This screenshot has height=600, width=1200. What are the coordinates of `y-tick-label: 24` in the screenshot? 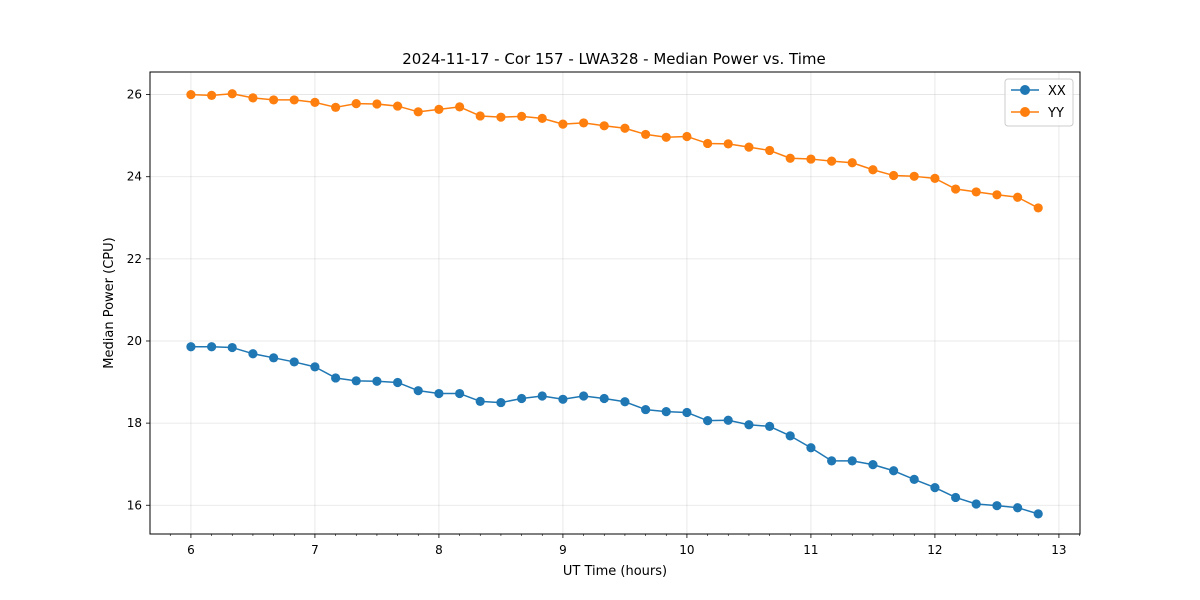 It's located at (134, 177).